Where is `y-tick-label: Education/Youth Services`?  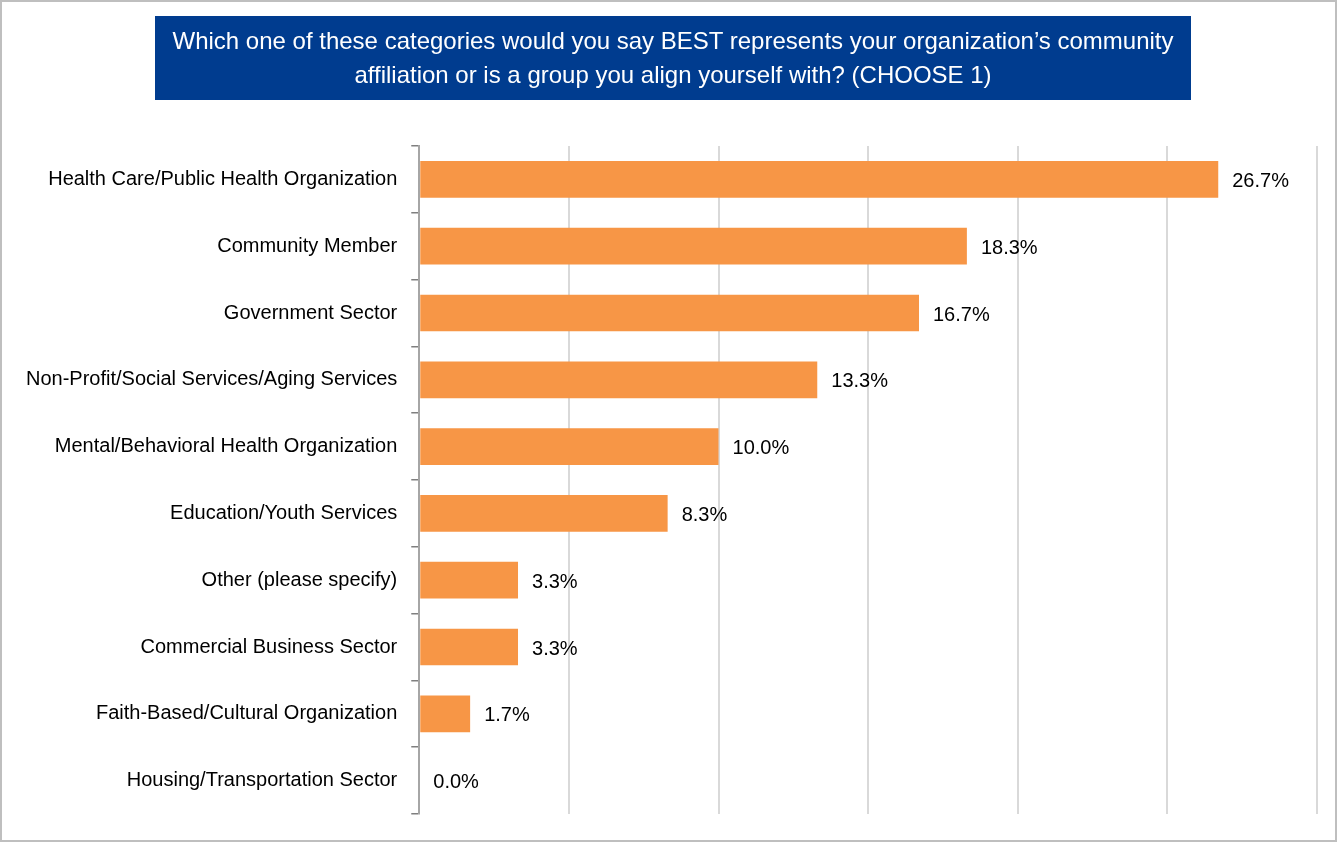
y-tick-label: Education/Youth Services is located at coordinates (284, 511).